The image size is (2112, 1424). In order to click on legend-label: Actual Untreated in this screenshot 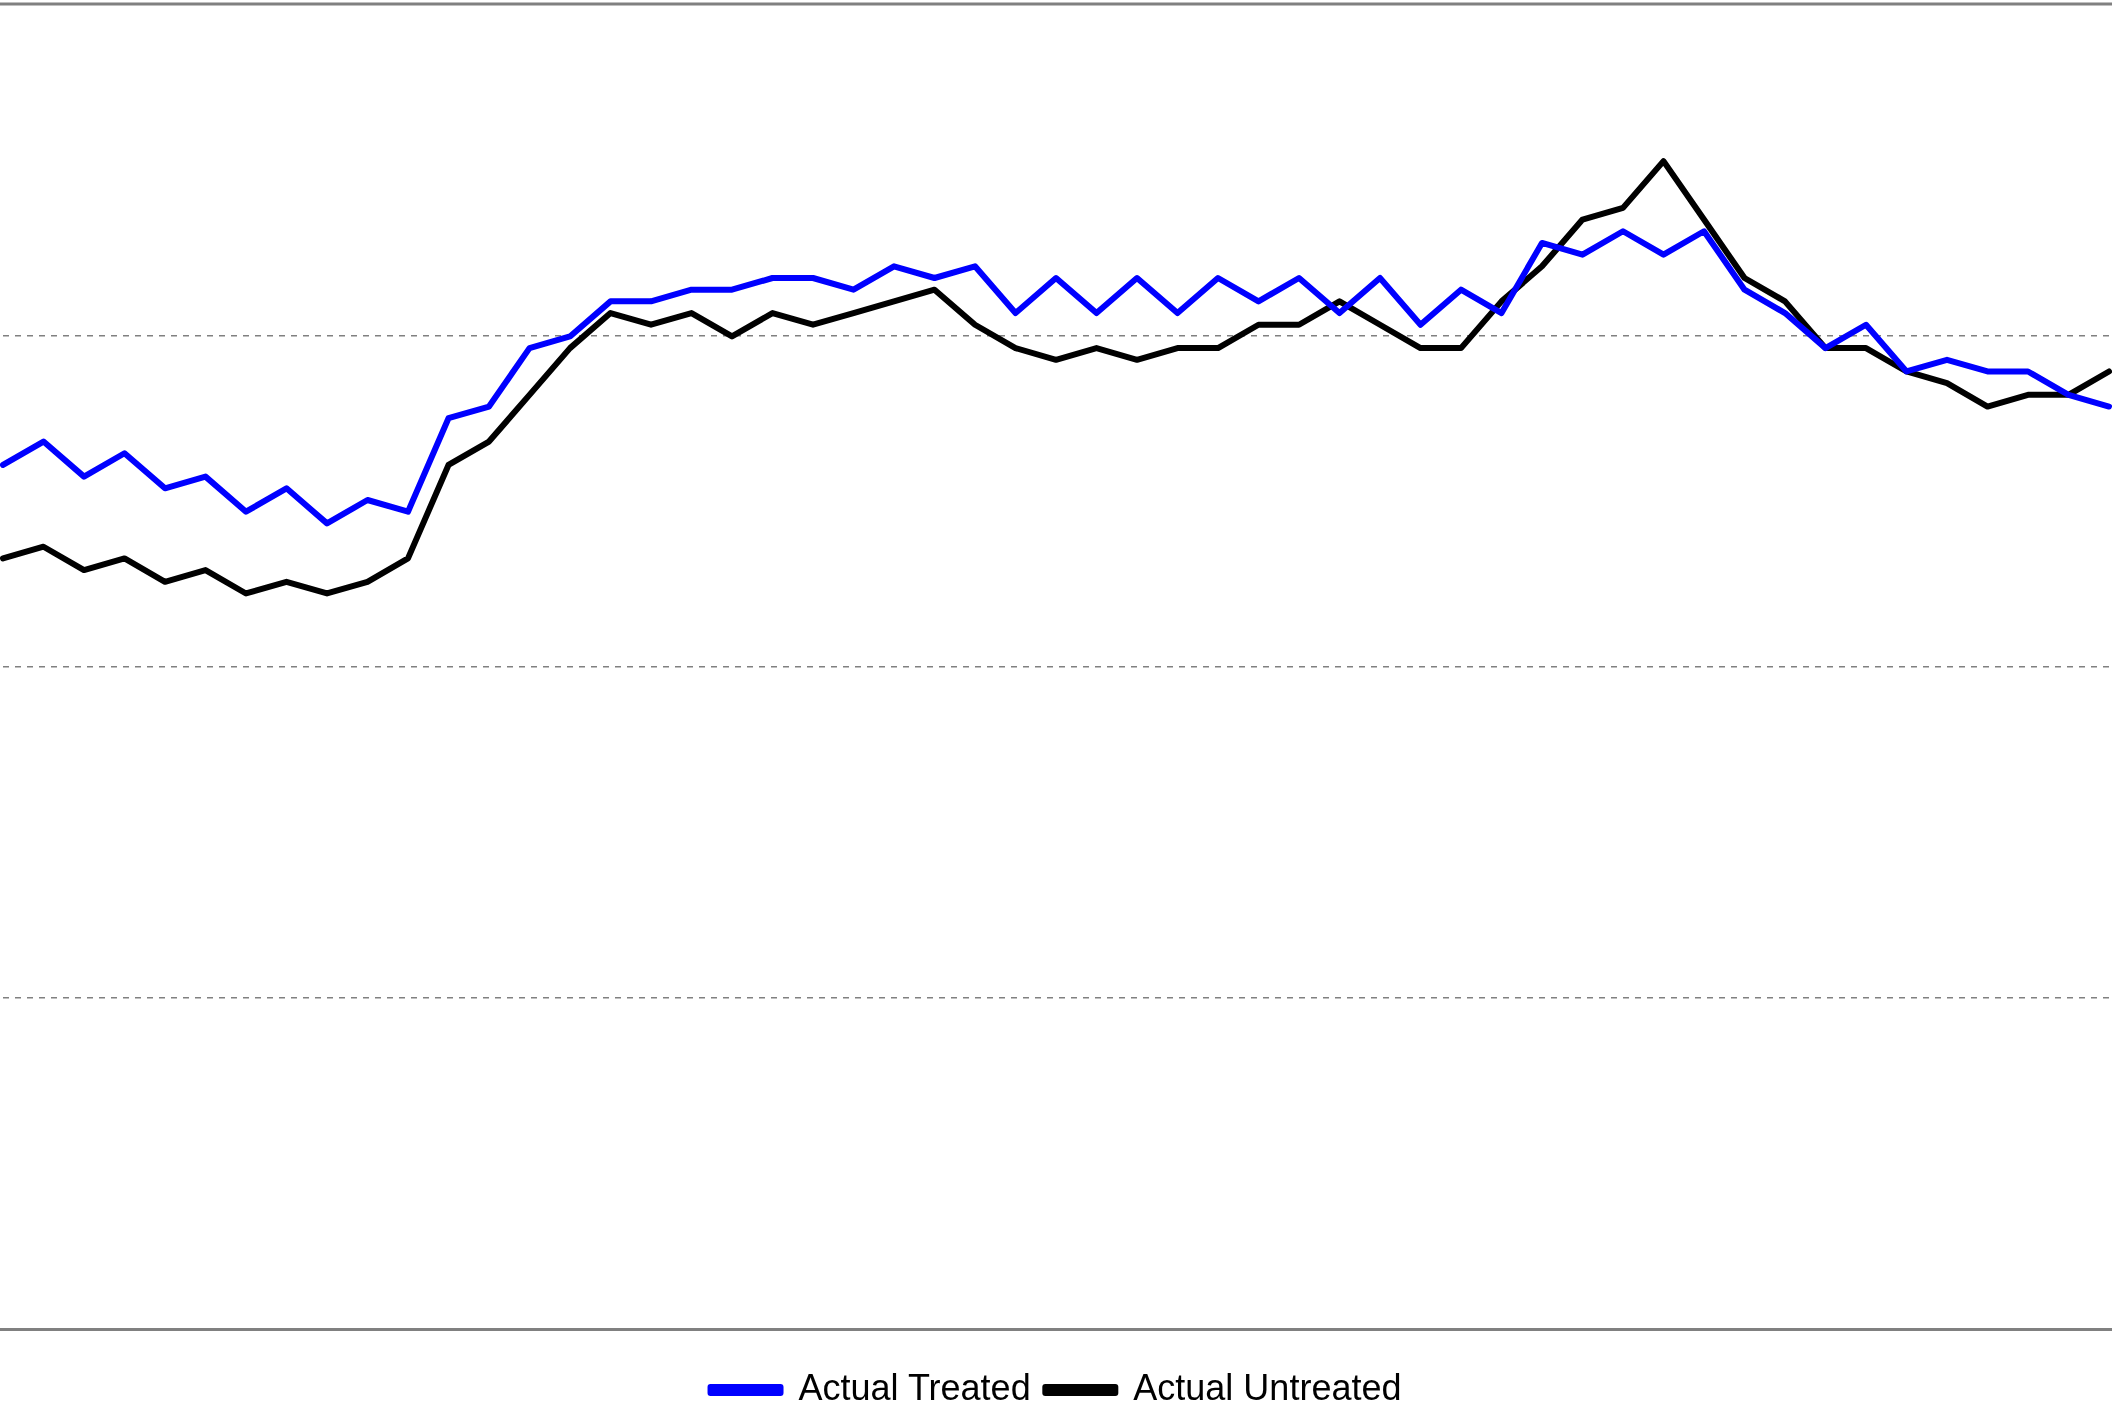, I will do `click(1267, 1387)`.